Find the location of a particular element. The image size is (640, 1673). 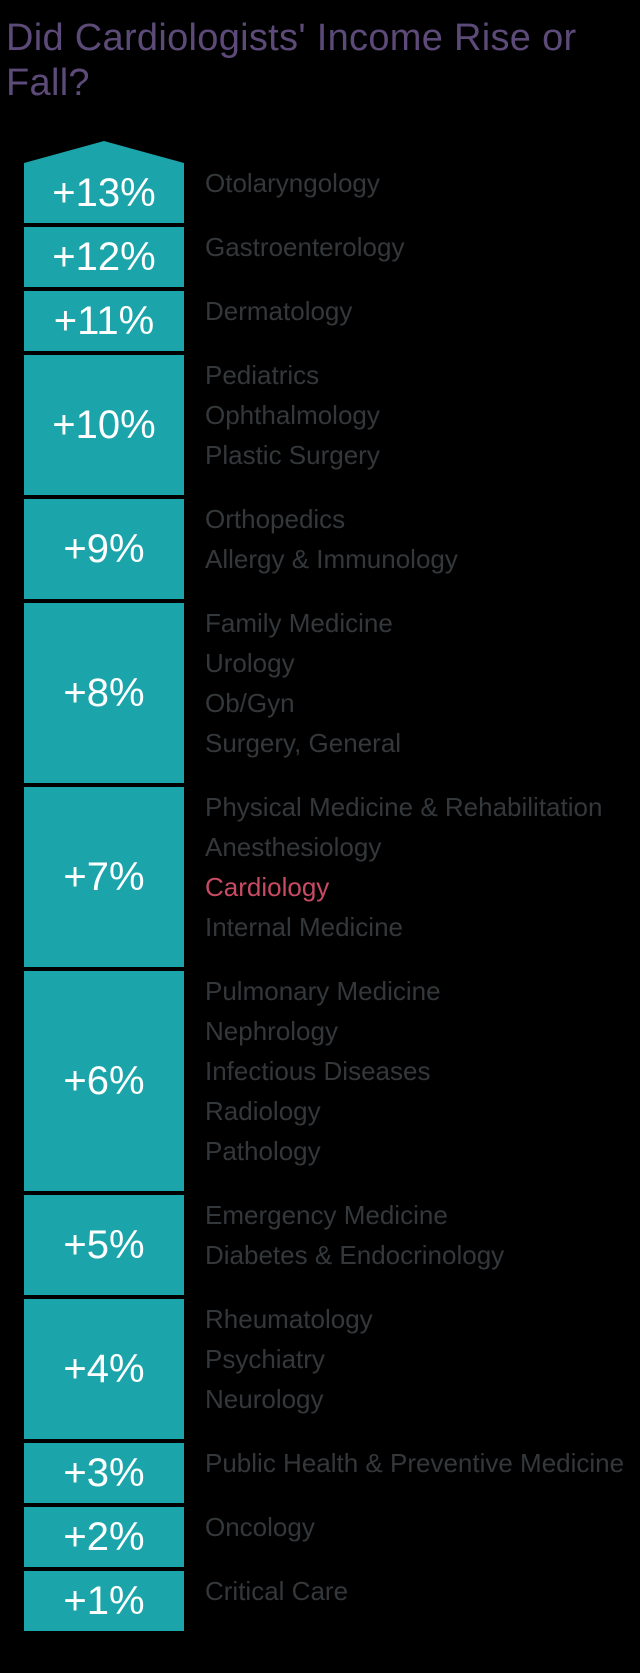

chart-row: +9% Orthopedics Allergy & Immunology is located at coordinates (324, 549).